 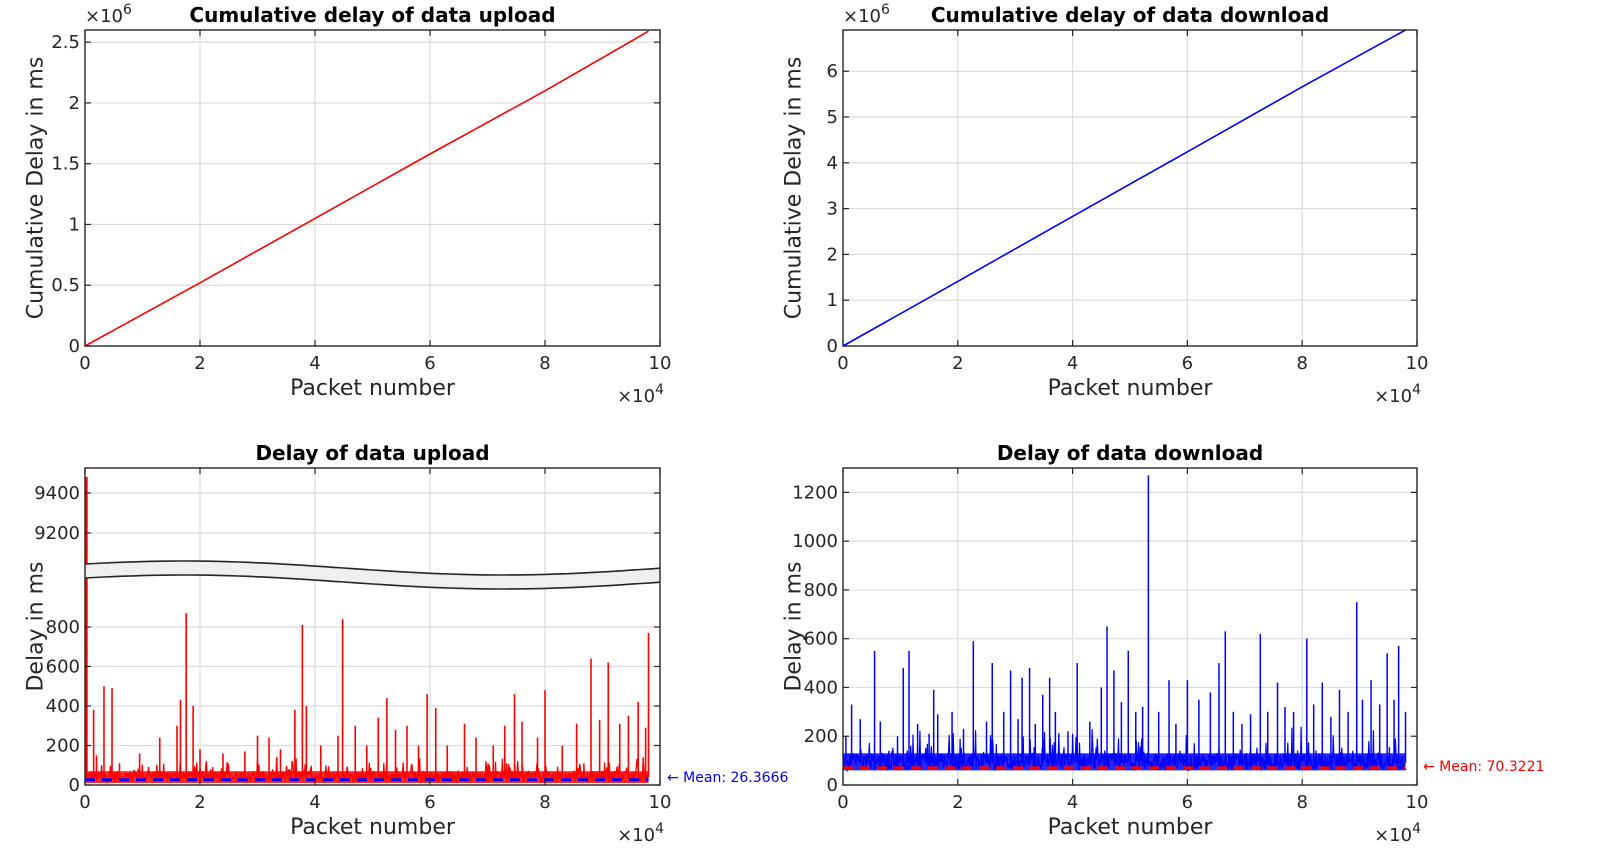 What do you see at coordinates (1483, 767) in the screenshot?
I see `mean-annotation: ← Mean: 70.3221` at bounding box center [1483, 767].